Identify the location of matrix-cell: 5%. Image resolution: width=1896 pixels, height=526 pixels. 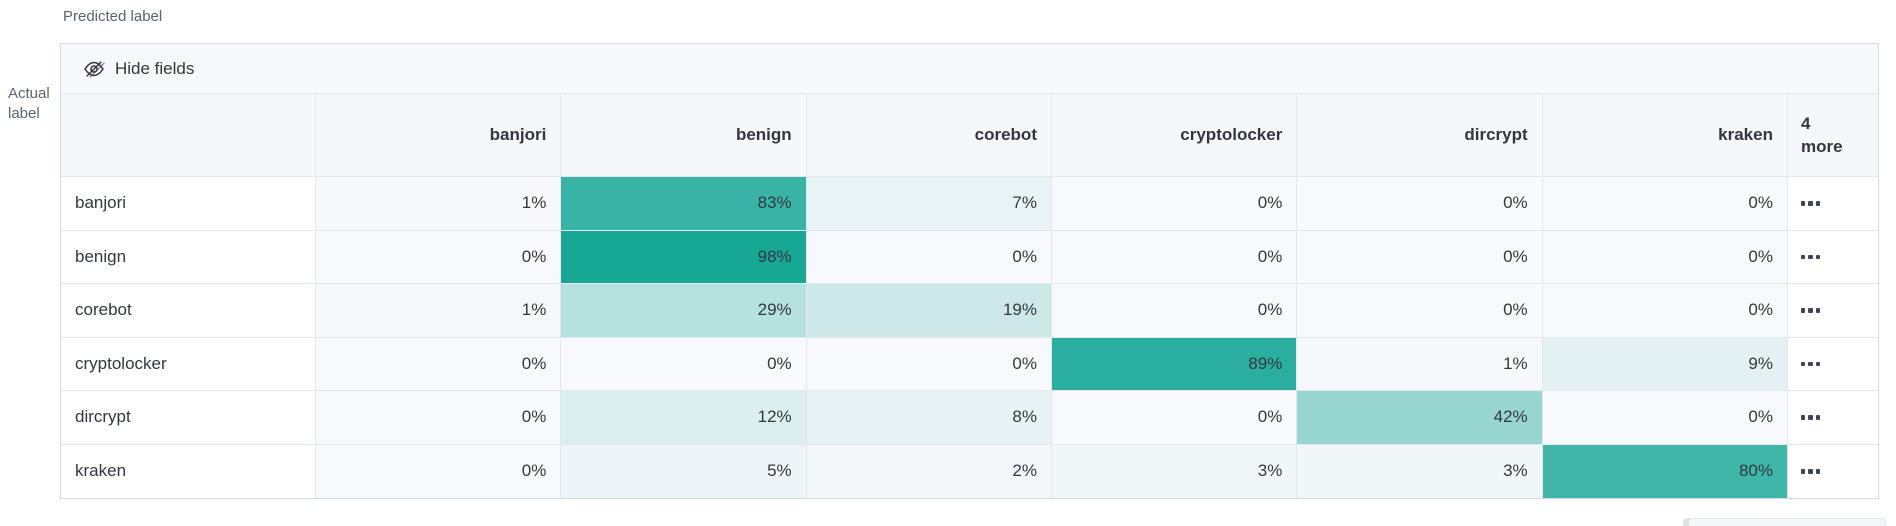
(684, 471).